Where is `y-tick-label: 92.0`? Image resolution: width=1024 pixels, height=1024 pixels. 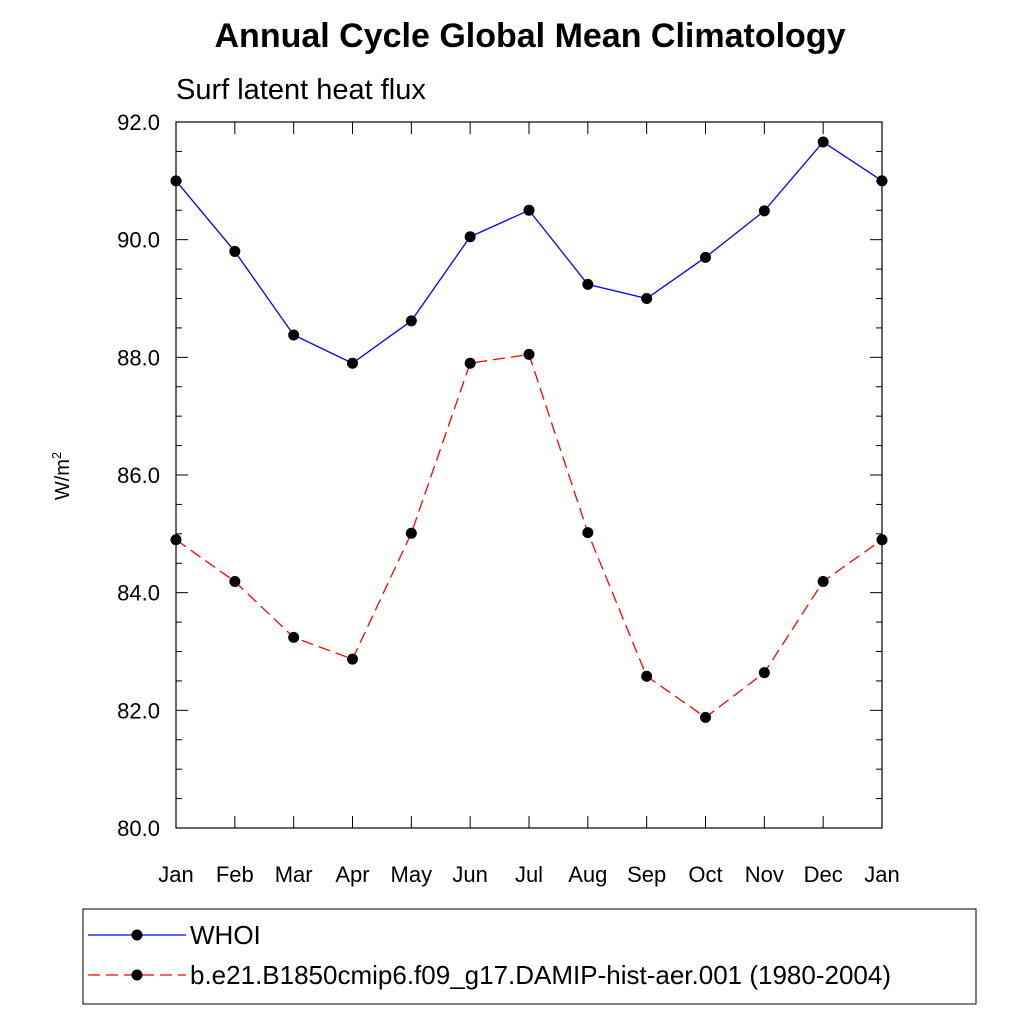 y-tick-label: 92.0 is located at coordinates (138, 122).